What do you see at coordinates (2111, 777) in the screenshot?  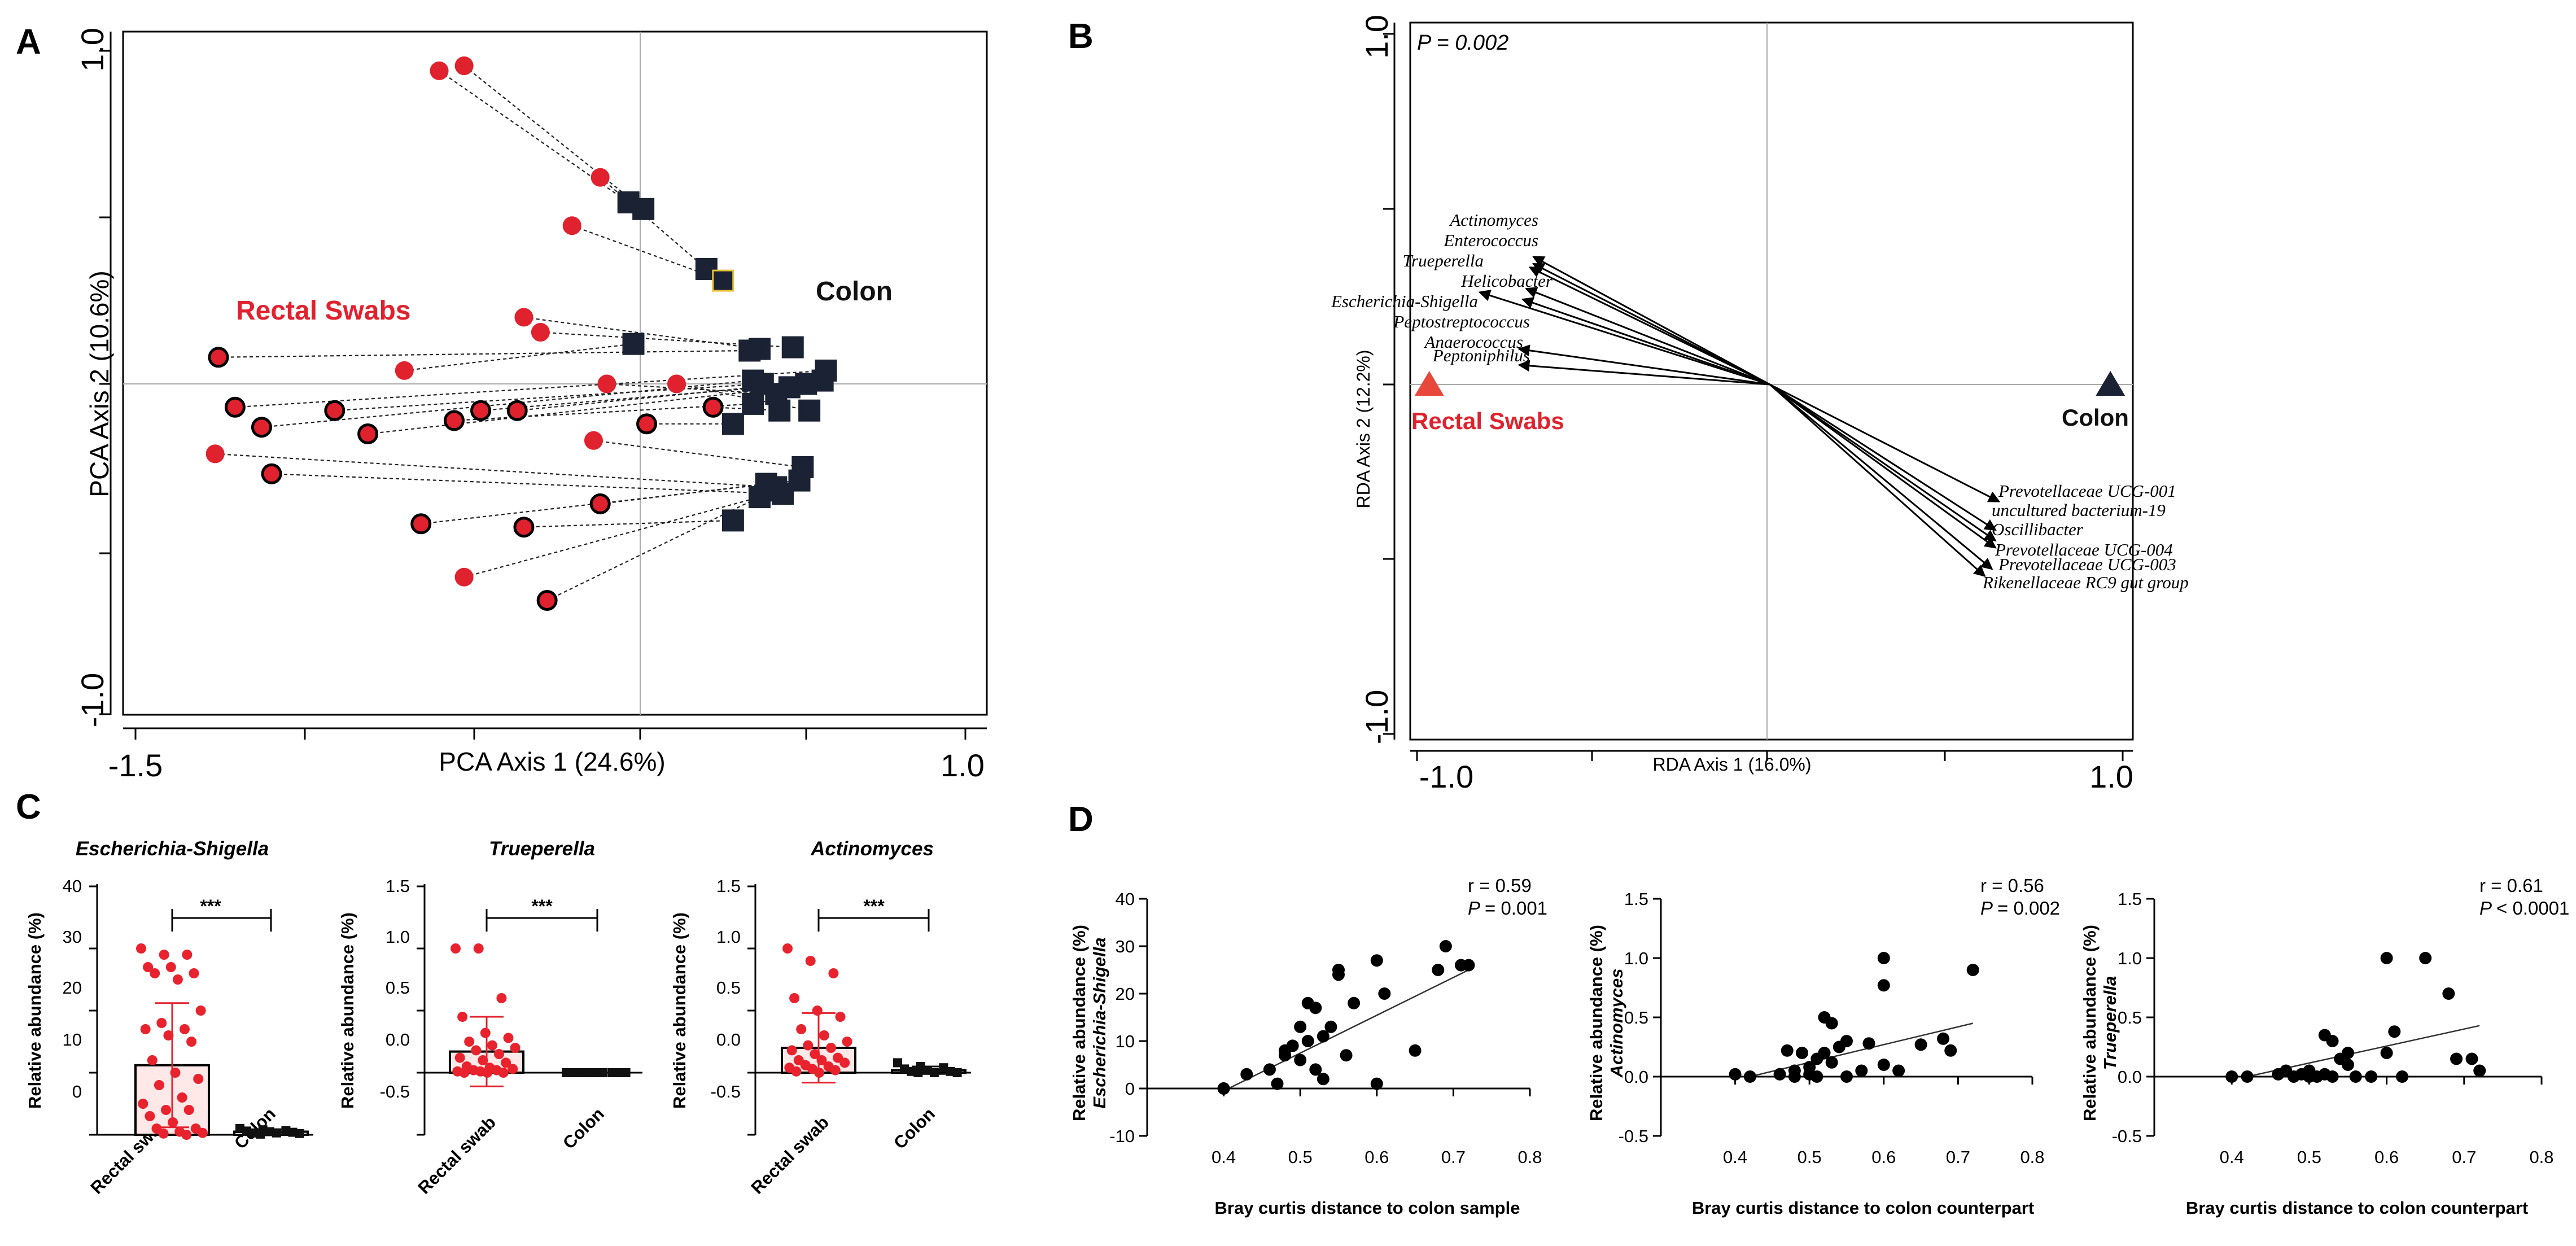 I see `rda-xtick-label: 1.0` at bounding box center [2111, 777].